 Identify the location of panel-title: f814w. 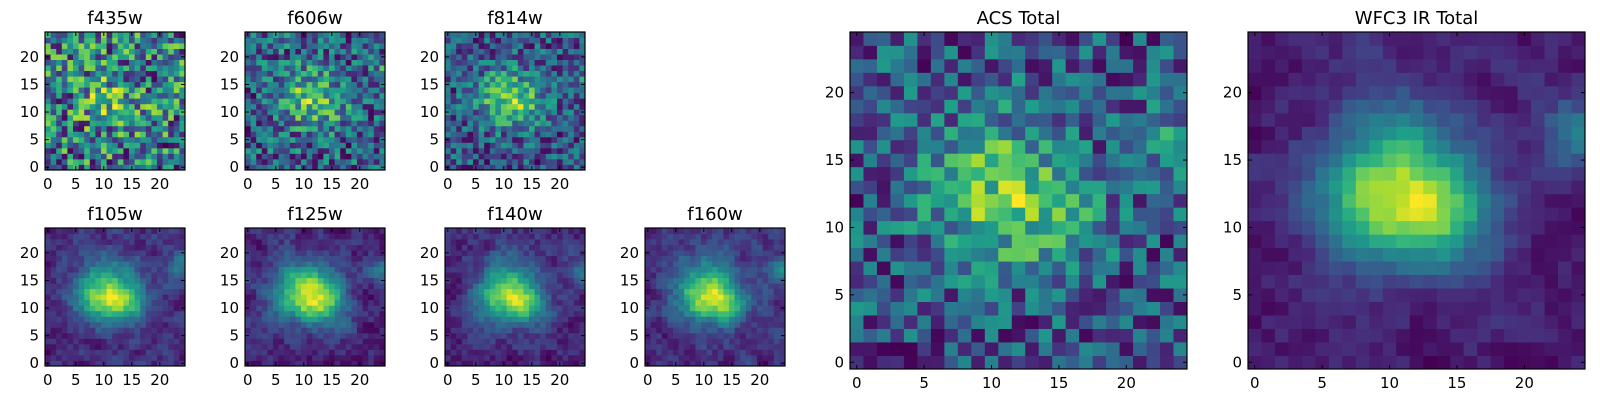
(514, 18).